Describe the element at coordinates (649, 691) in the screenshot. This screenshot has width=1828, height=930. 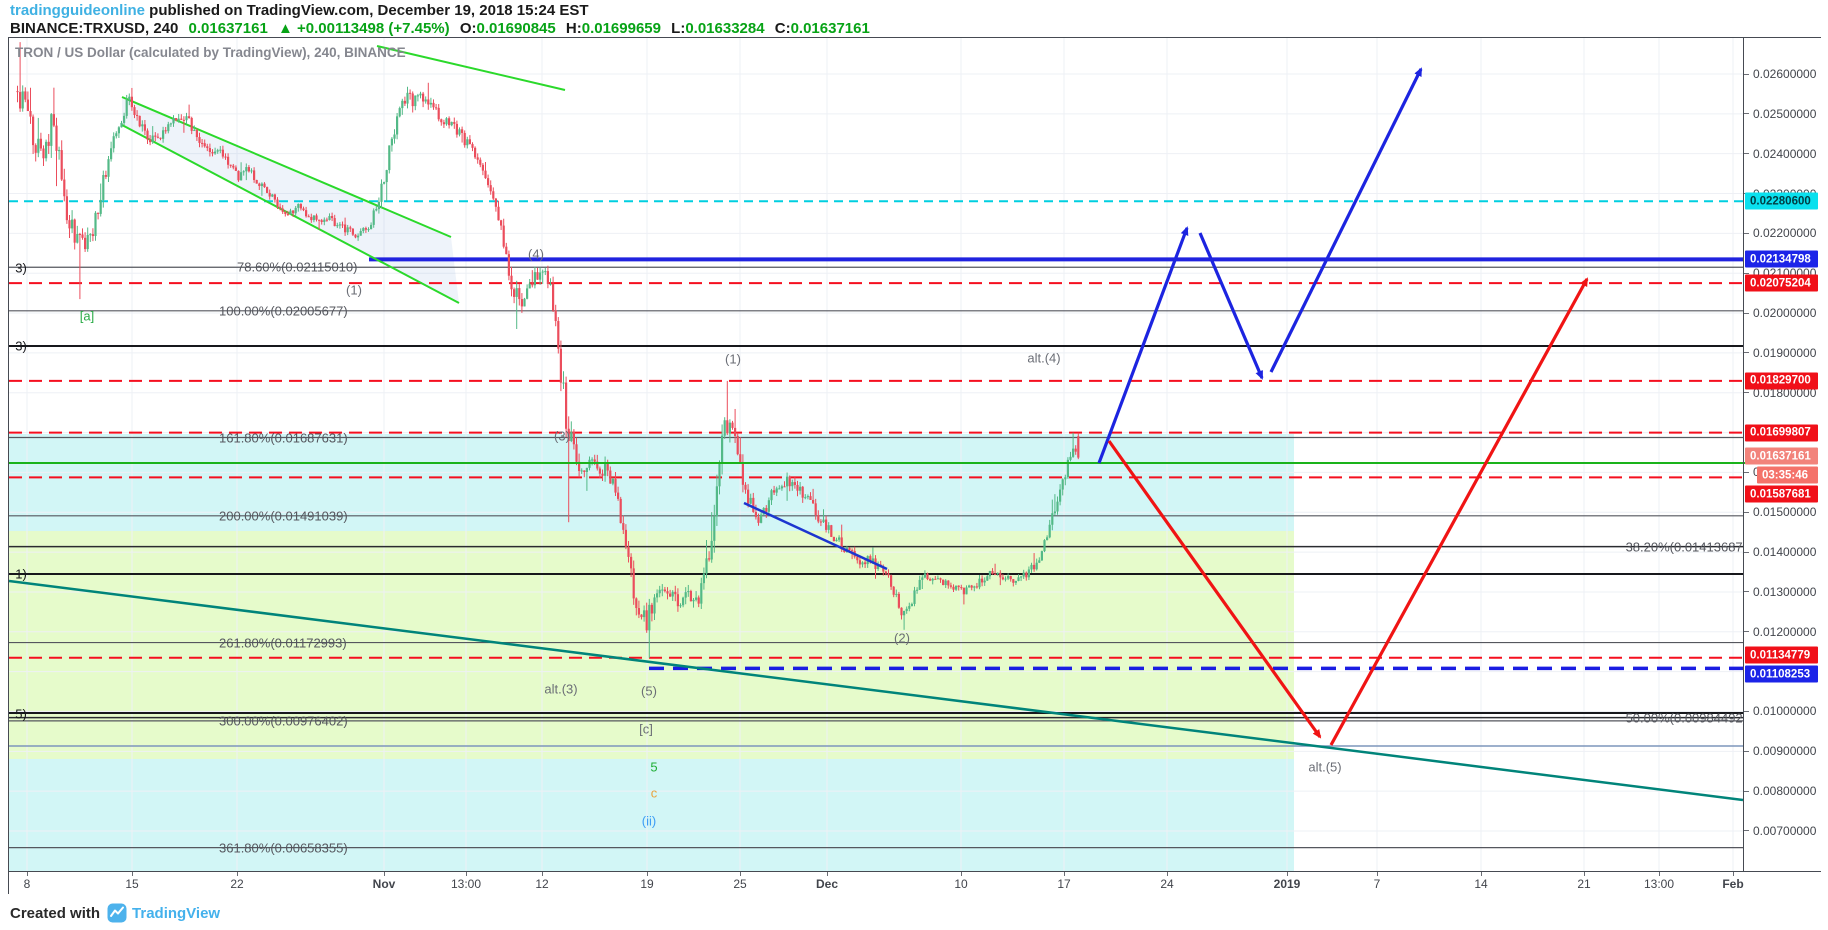
I see `wave-label: (5)` at that location.